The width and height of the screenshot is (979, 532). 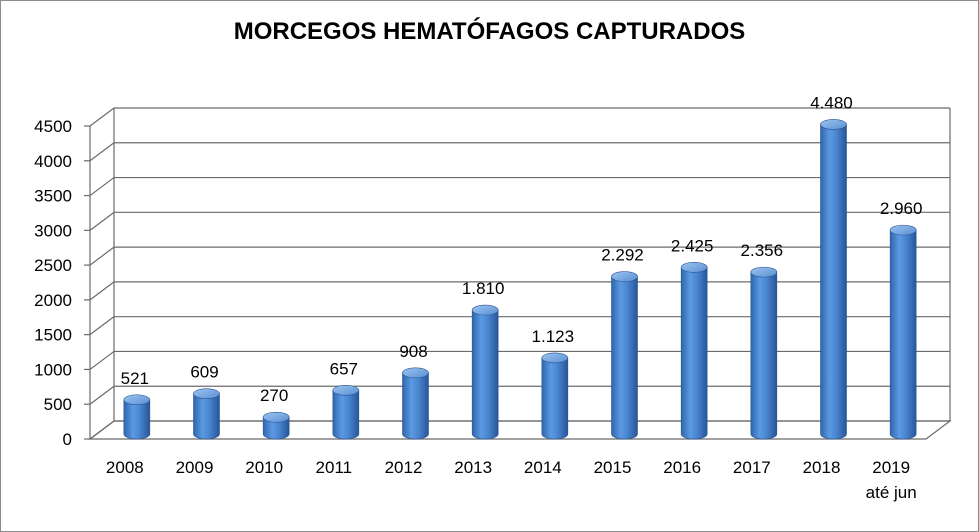 I want to click on x-tick-label: 2018, so click(x=822, y=467).